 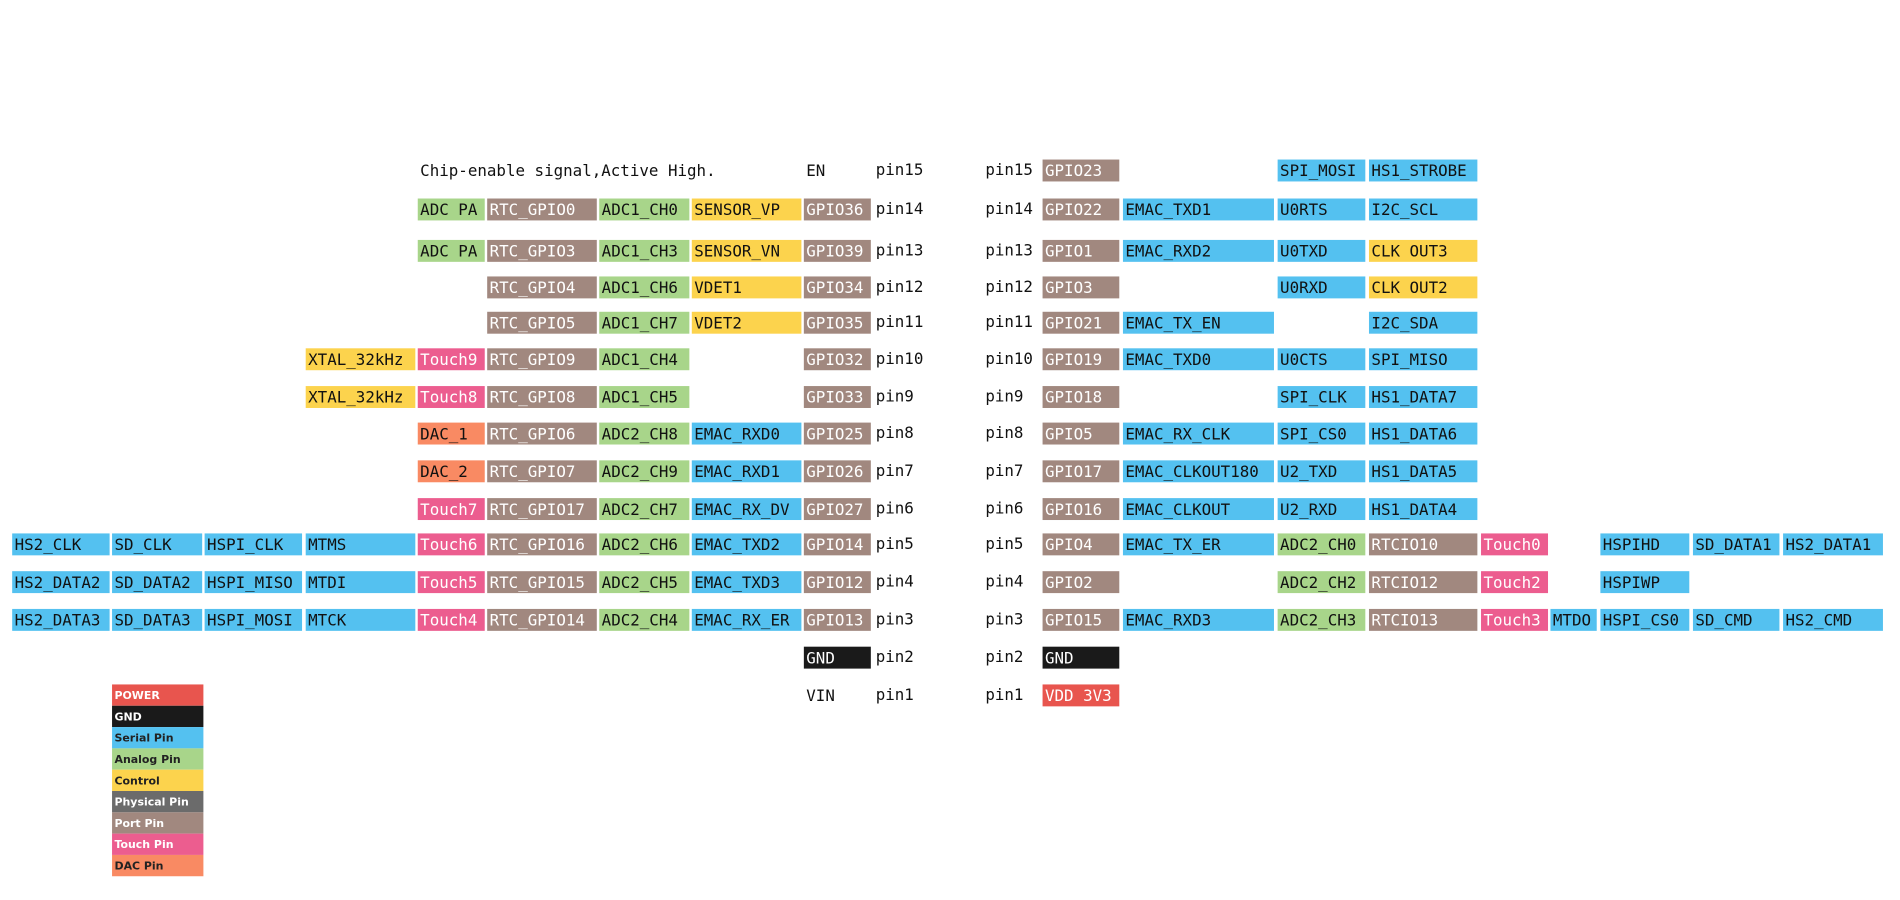 I want to click on pin-function: SD_DATA1, so click(x=1733, y=544).